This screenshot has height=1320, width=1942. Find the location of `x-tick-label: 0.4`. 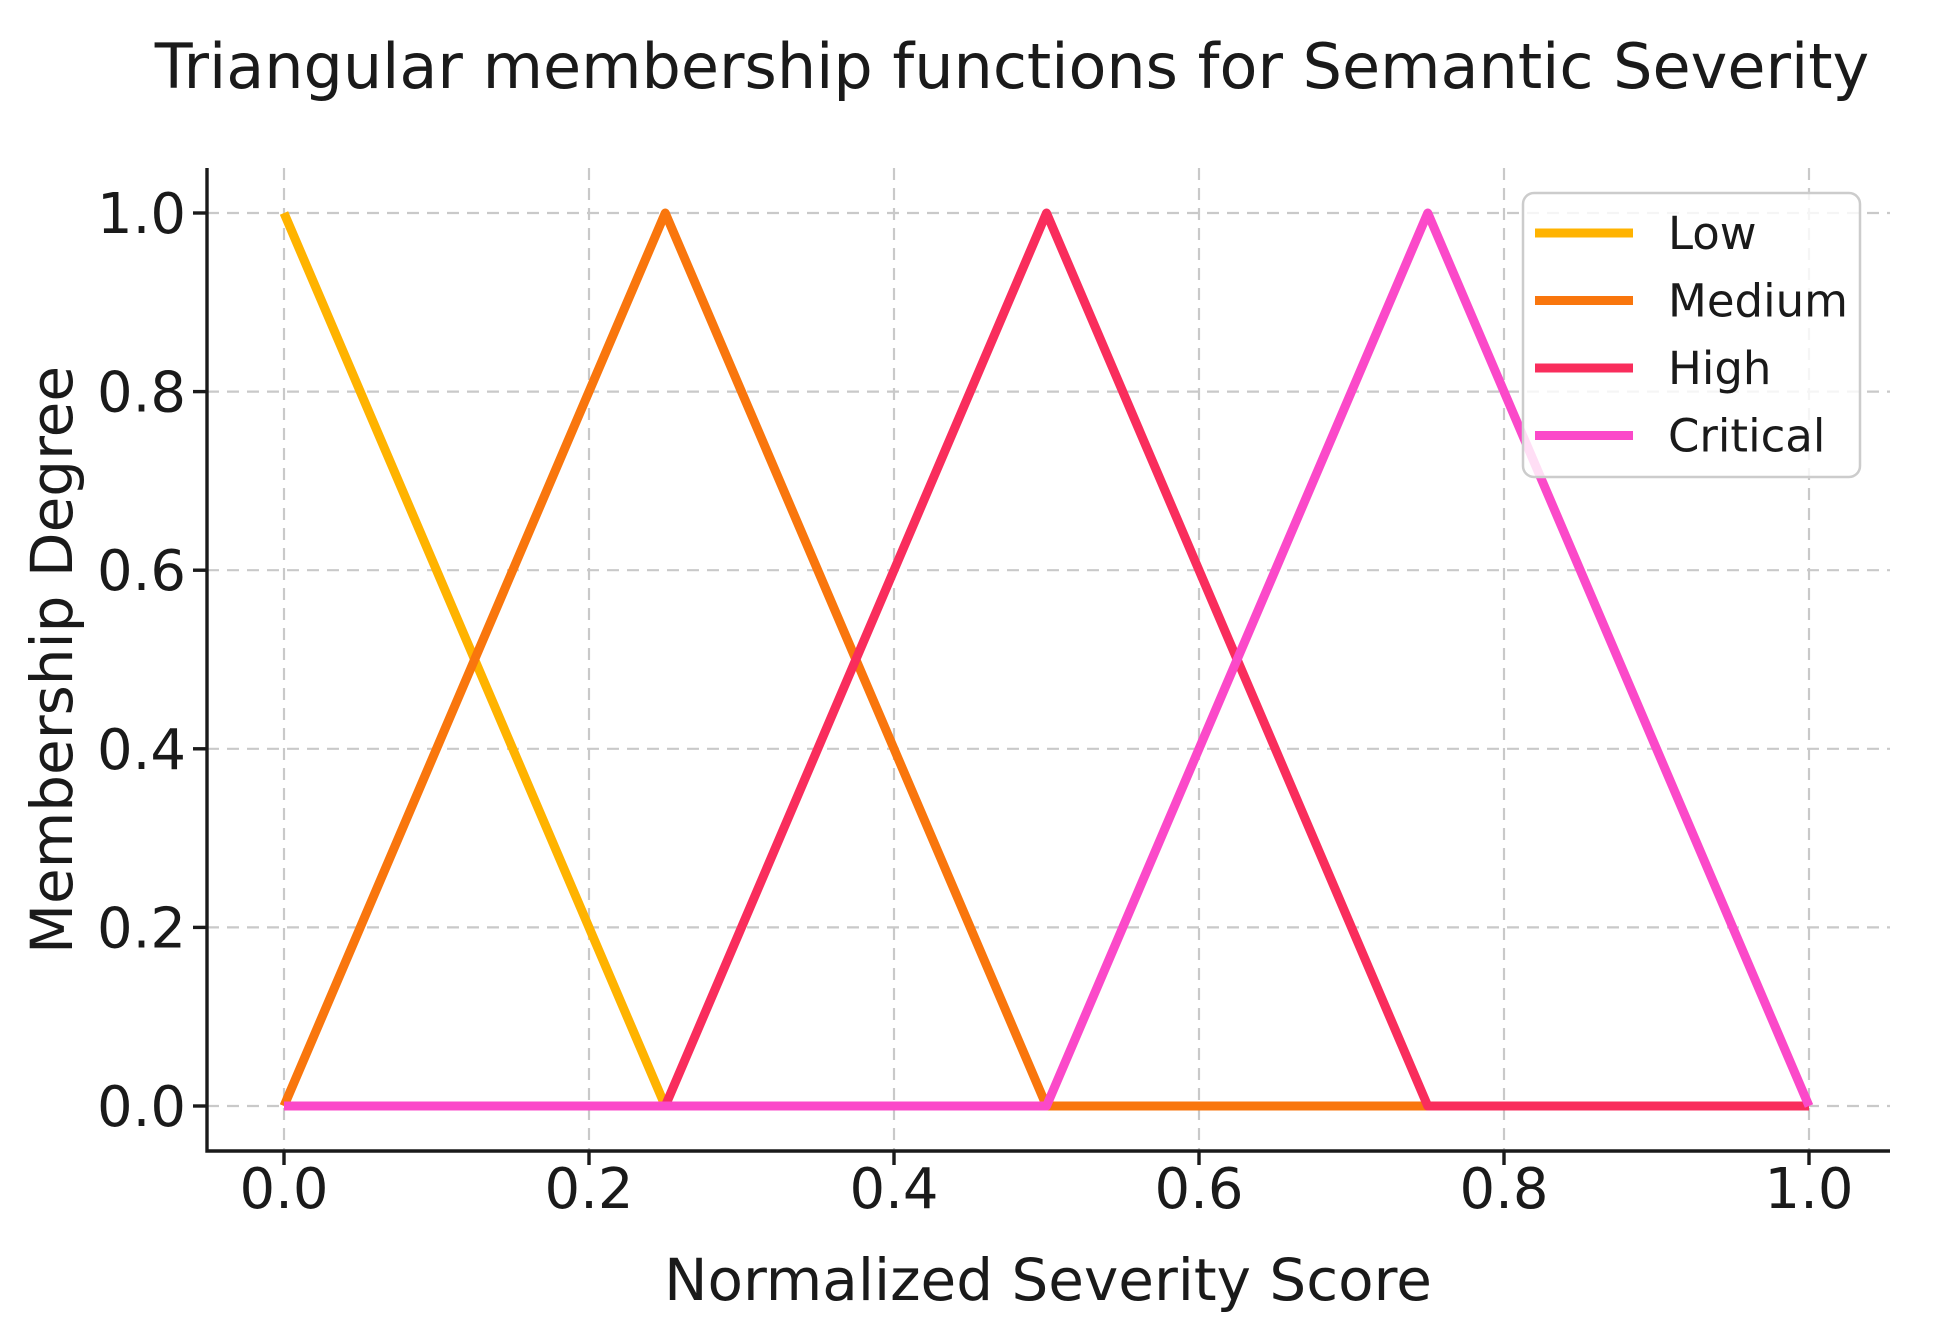

x-tick-label: 0.4 is located at coordinates (893, 1189).